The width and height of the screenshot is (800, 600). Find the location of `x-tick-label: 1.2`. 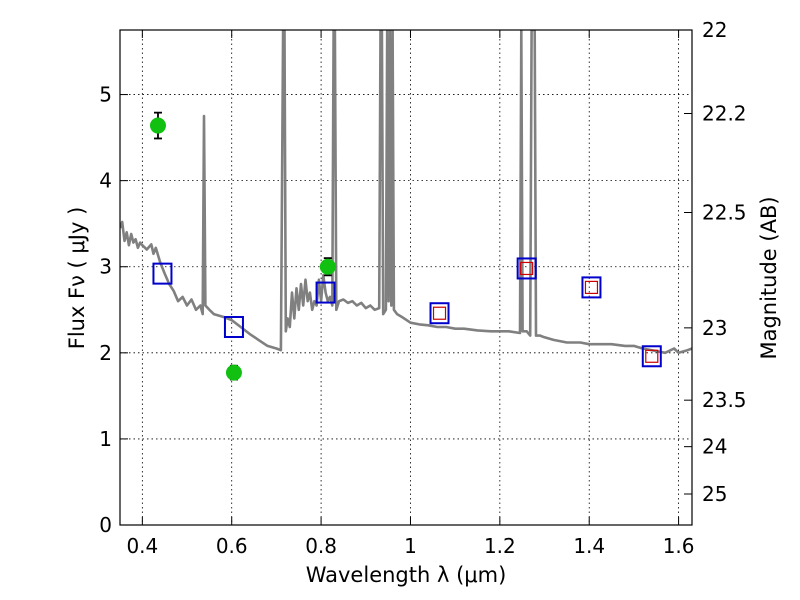

x-tick-label: 1.2 is located at coordinates (500, 546).